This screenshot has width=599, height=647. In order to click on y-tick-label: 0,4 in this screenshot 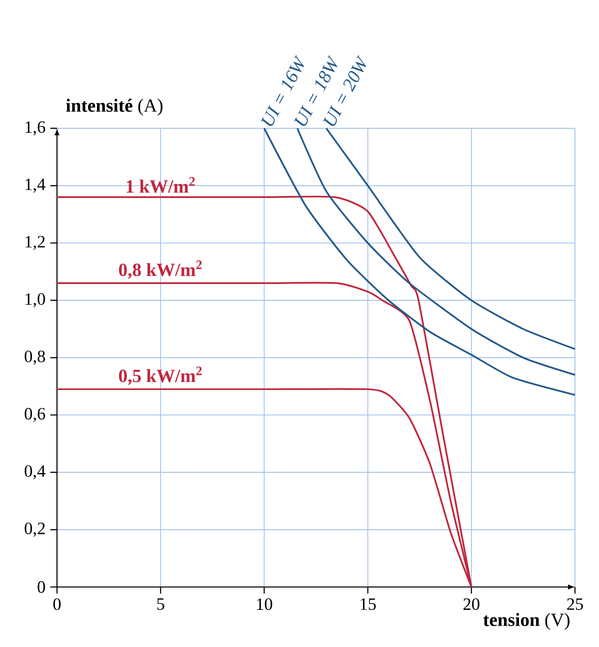, I will do `click(35, 472)`.